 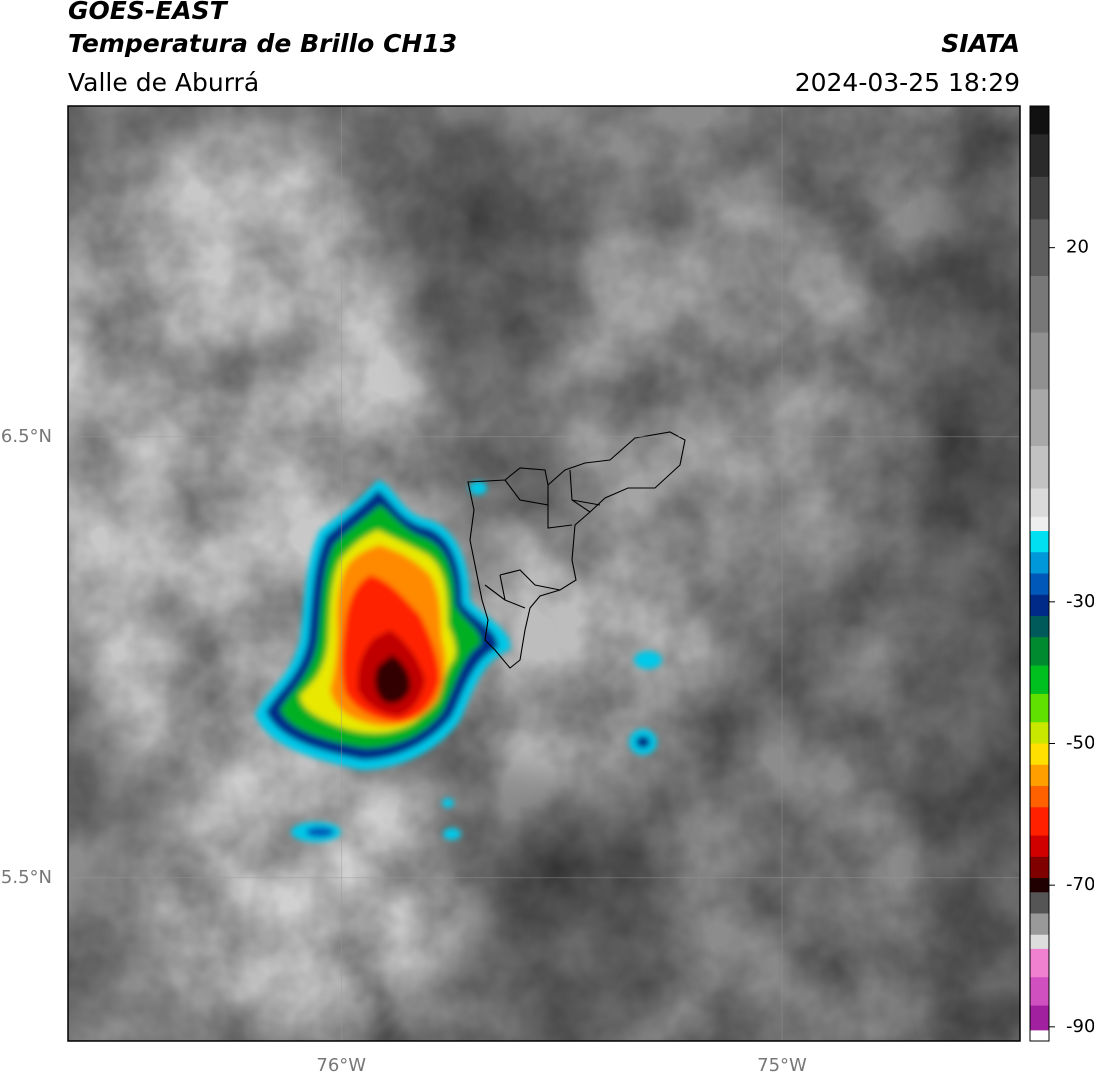 I want to click on title: GOES-EAST, so click(x=148, y=12).